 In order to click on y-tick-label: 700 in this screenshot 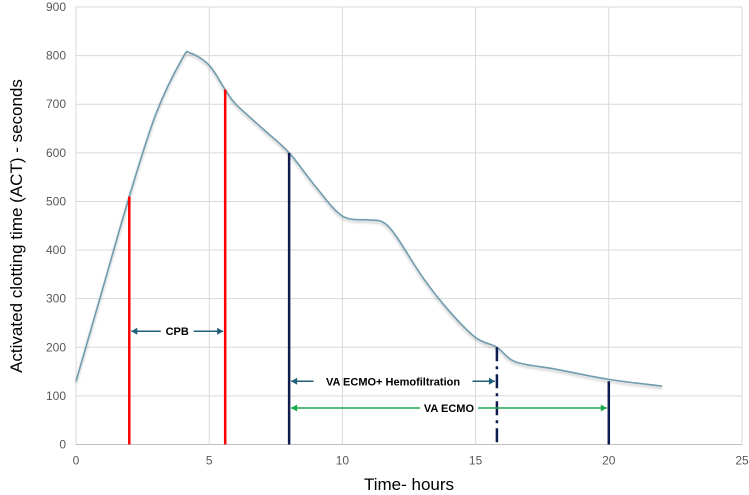, I will do `click(56, 104)`.